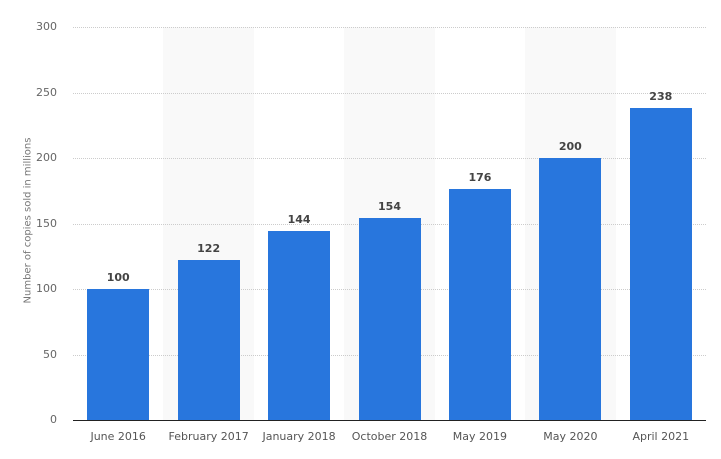 This screenshot has width=721, height=459. What do you see at coordinates (208, 436) in the screenshot?
I see `x-tick-label: February 2017` at bounding box center [208, 436].